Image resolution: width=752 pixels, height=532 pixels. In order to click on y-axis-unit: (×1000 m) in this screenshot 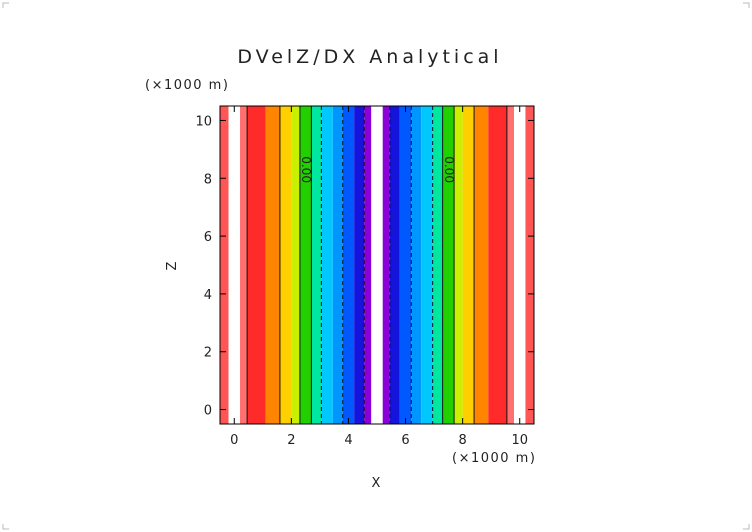, I will do `click(187, 85)`.